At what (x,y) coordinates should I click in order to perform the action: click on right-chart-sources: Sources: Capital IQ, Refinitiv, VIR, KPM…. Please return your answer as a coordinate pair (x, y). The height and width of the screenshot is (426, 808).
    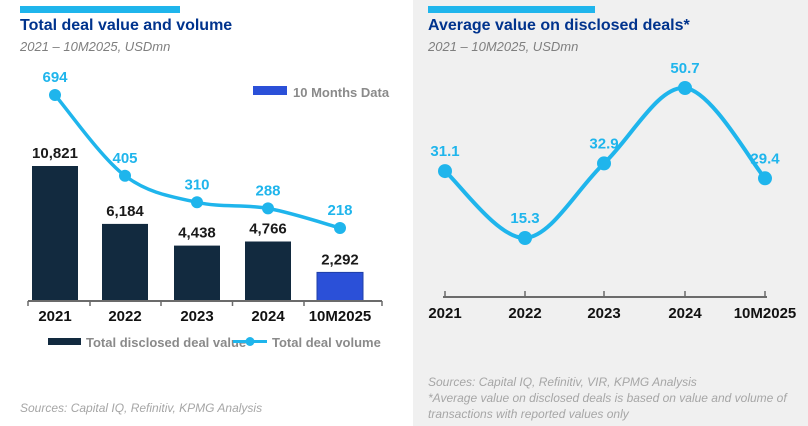
    Looking at the image, I should click on (614, 398).